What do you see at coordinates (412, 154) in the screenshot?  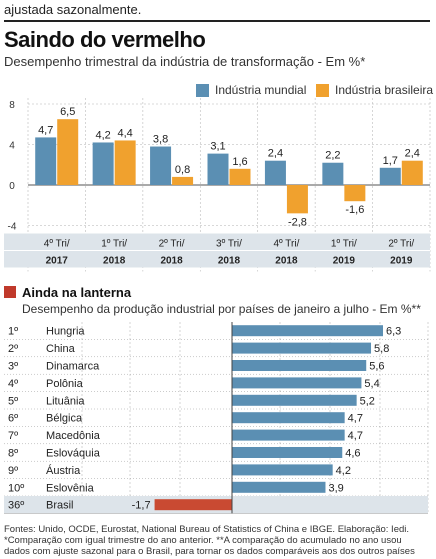 I see `data-label-brazil: 2,4` at bounding box center [412, 154].